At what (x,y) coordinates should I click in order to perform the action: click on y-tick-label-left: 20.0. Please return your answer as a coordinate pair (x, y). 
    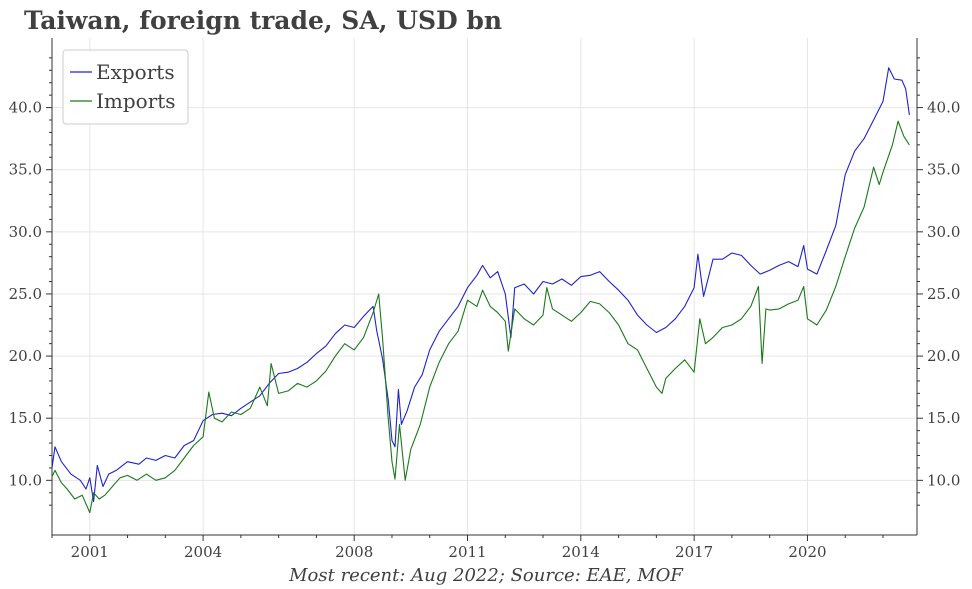
    Looking at the image, I should click on (25, 356).